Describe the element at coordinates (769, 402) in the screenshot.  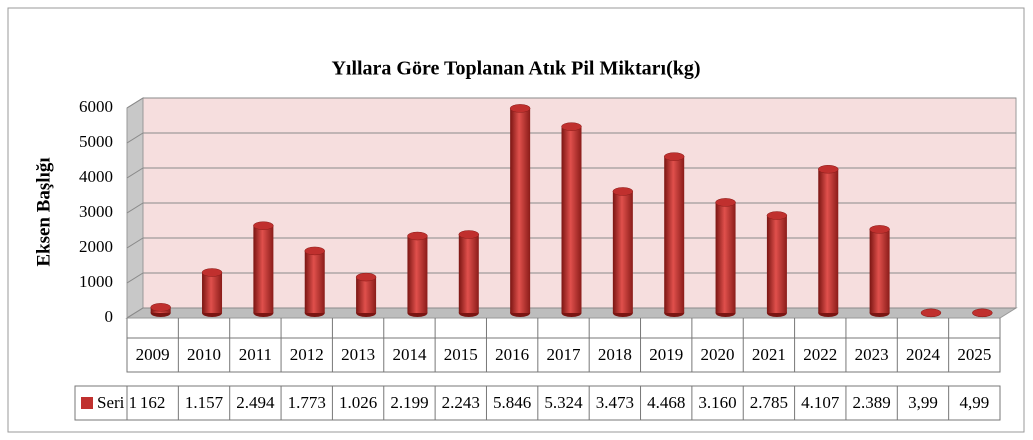
I see `data-table-value: 2.785` at that location.